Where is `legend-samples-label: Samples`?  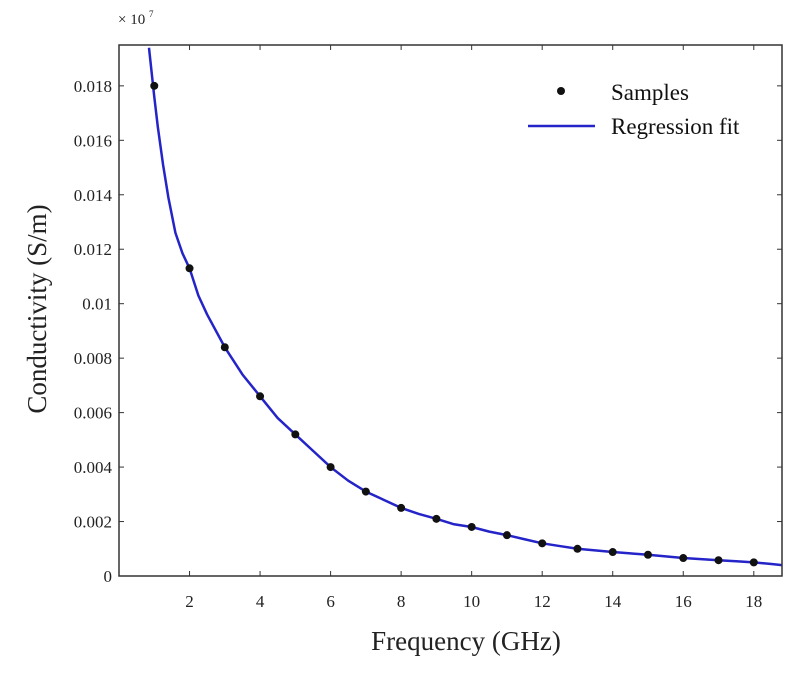 legend-samples-label: Samples is located at coordinates (650, 92).